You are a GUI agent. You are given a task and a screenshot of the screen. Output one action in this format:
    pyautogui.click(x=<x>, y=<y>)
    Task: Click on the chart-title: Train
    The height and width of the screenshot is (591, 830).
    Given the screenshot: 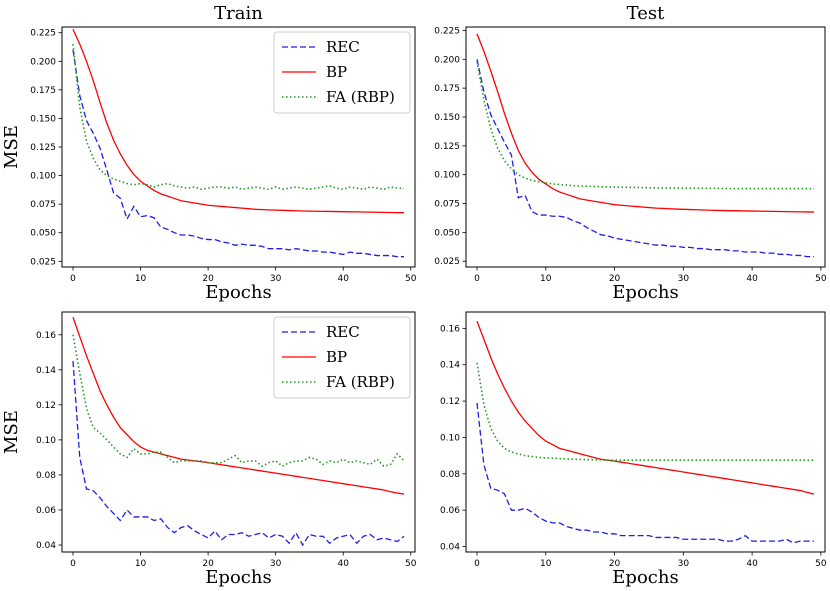 What is the action you would take?
    pyautogui.click(x=238, y=13)
    